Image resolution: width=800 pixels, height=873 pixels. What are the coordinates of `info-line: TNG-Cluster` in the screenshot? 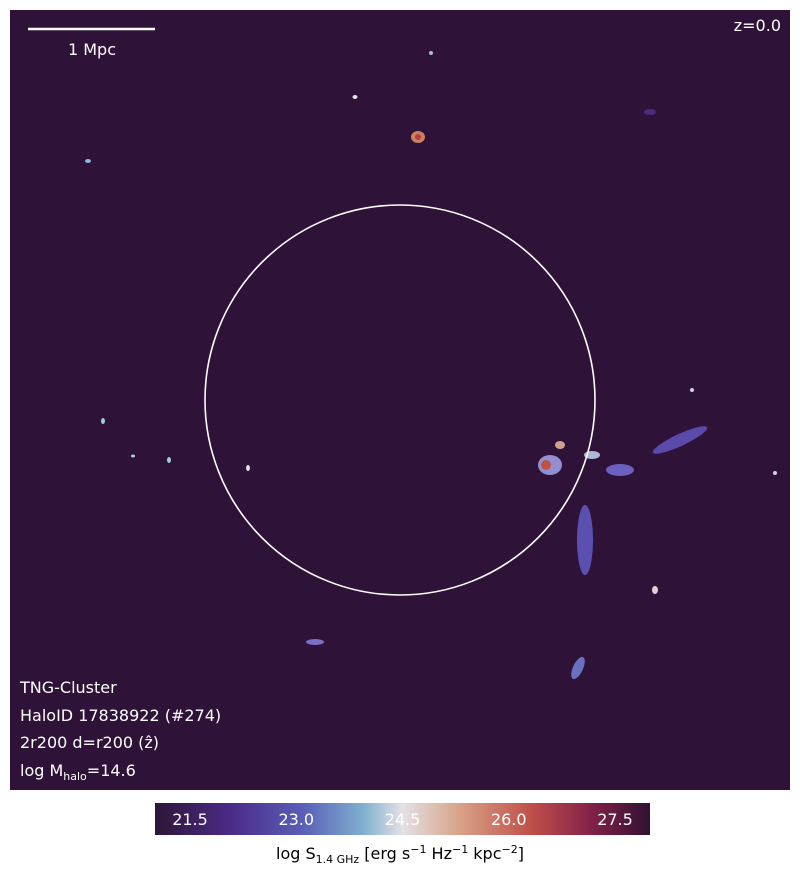 It's located at (68, 687).